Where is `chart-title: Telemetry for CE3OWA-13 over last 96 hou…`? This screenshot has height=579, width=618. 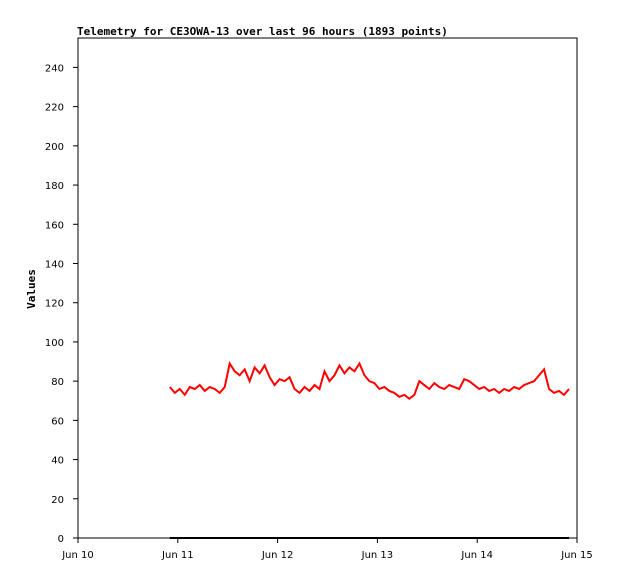 chart-title: Telemetry for CE3OWA-13 over last 96 hou… is located at coordinates (262, 31).